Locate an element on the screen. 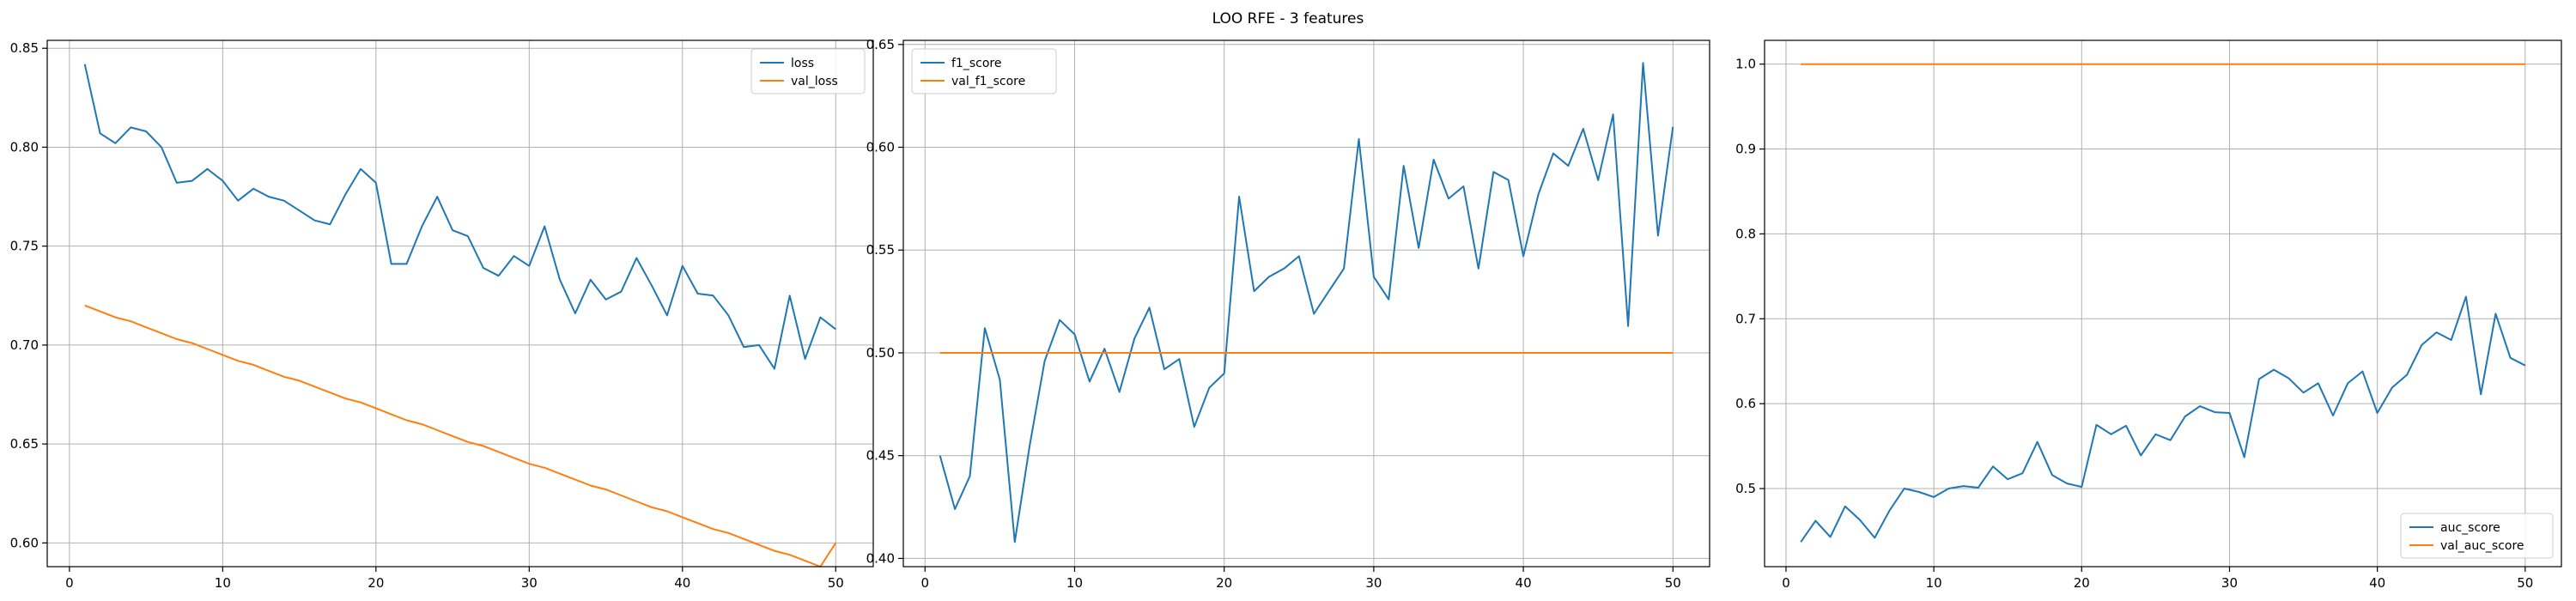 The width and height of the screenshot is (2576, 601). figure-title: LOO RFE - 3 features is located at coordinates (1288, 18).